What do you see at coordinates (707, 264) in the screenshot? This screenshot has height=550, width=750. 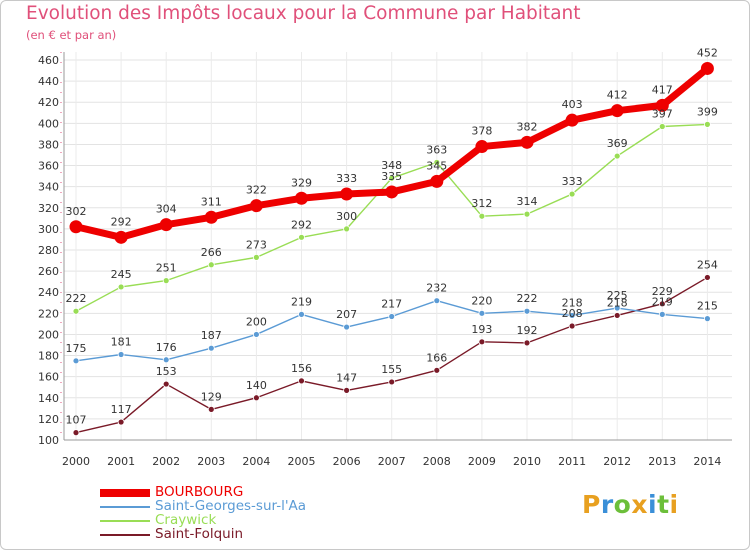 I see `data-label: 254` at bounding box center [707, 264].